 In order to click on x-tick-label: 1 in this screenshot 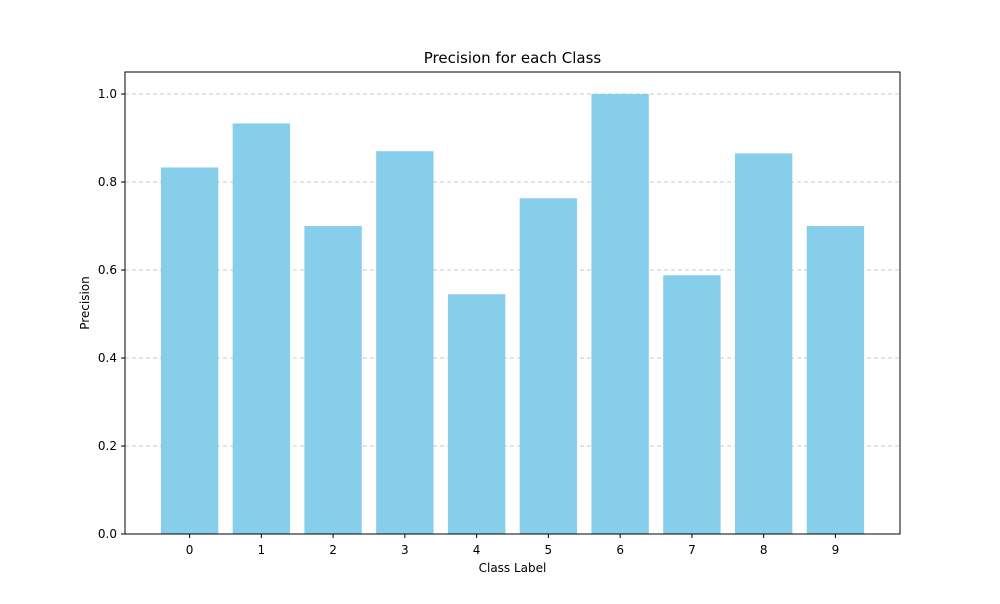, I will do `click(262, 550)`.